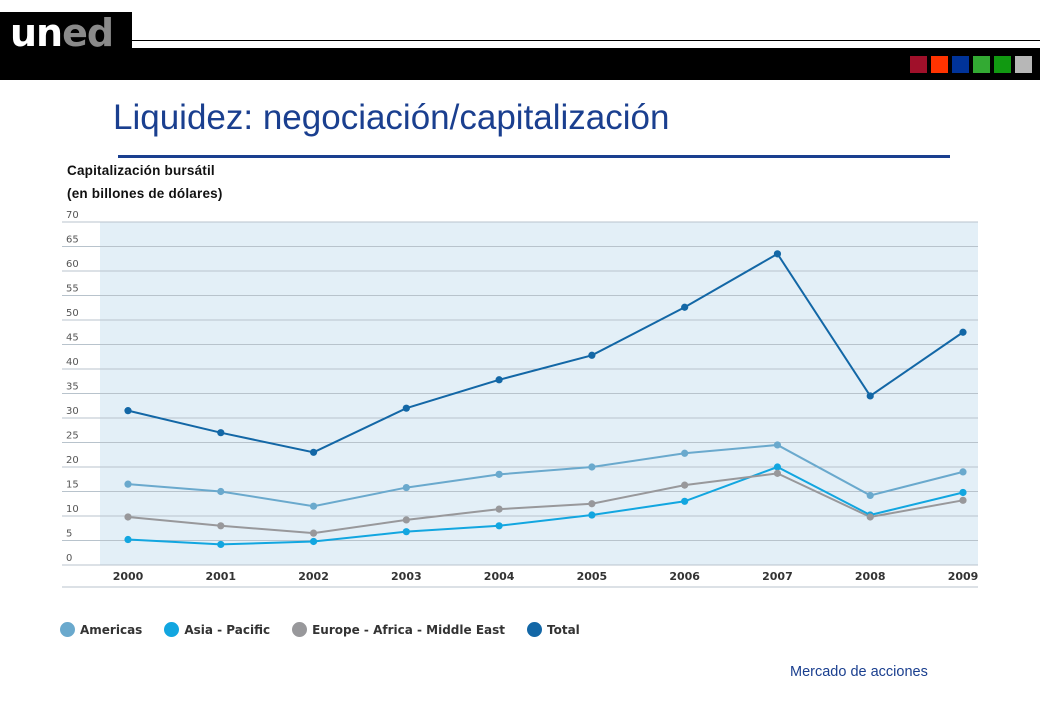 This screenshot has width=1040, height=720. Describe the element at coordinates (72, 509) in the screenshot. I see `y-tick-label: 10` at that location.